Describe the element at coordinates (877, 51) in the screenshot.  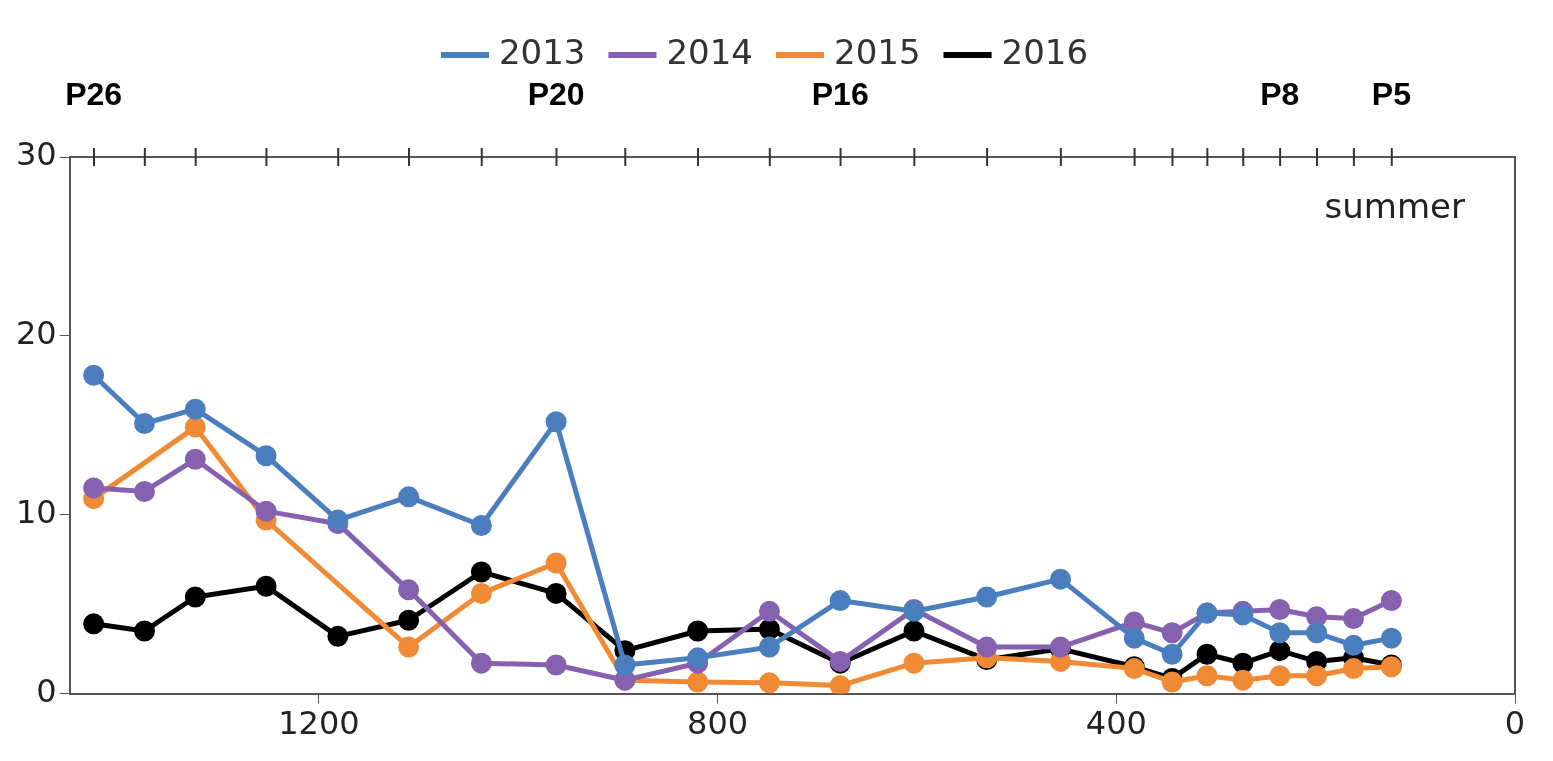
I see `legend-label: 2015` at that location.